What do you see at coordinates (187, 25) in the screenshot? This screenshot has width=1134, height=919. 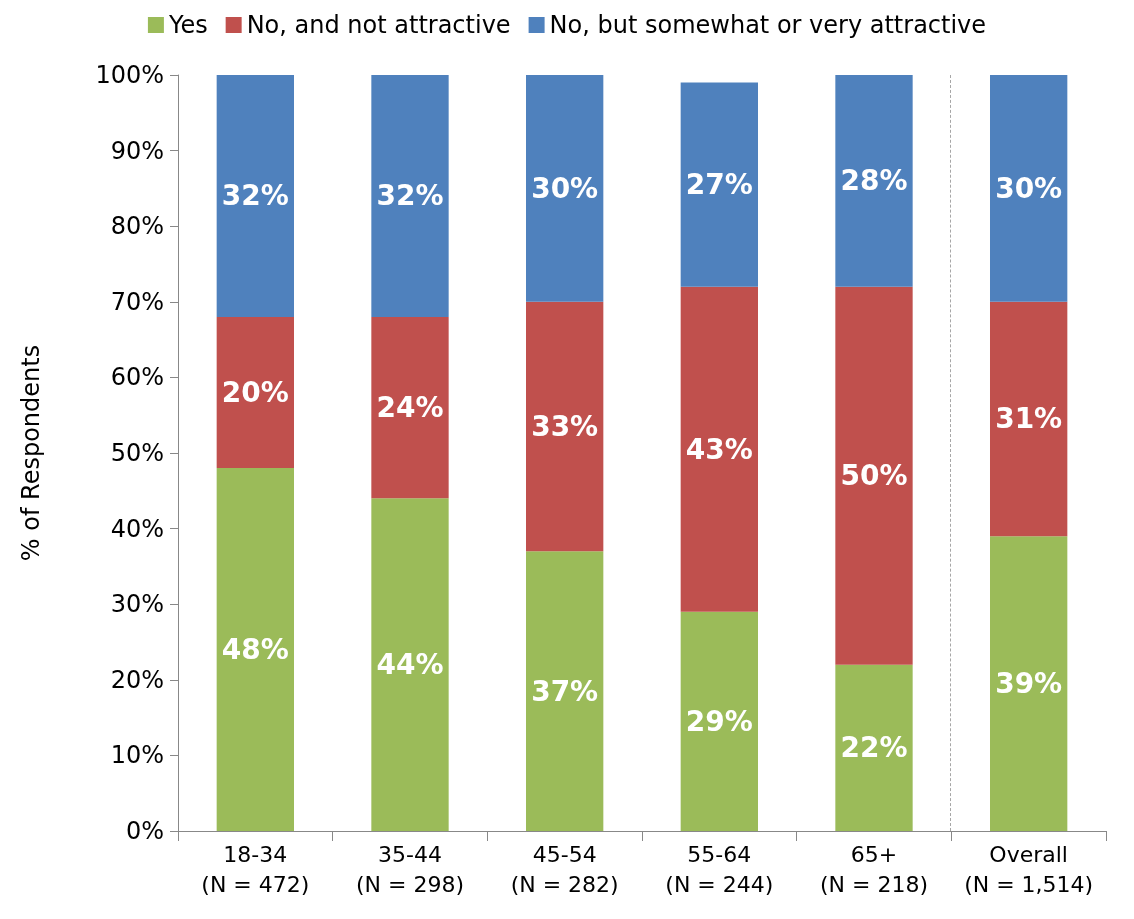 I see `legend-label: Yes` at bounding box center [187, 25].